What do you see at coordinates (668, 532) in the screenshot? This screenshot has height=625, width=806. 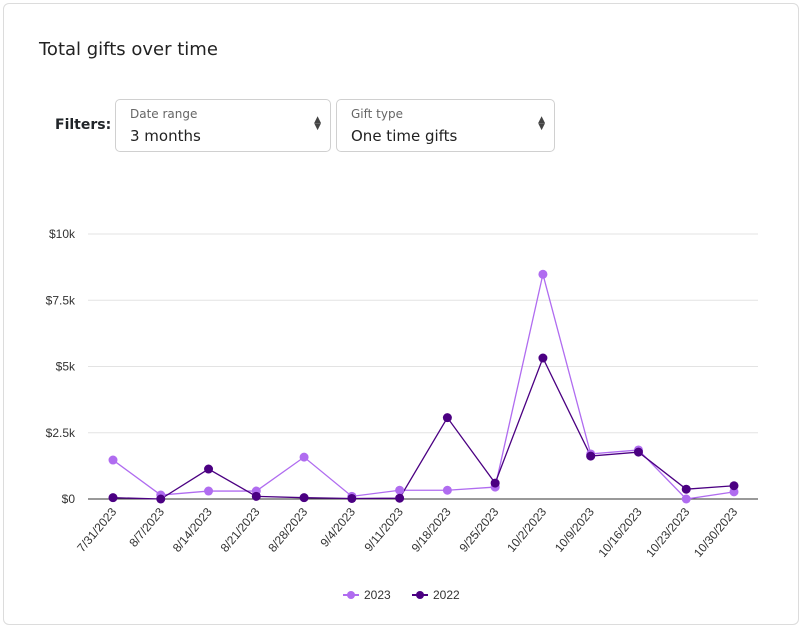 I see `x-tick-label: 10/23/2023` at bounding box center [668, 532].